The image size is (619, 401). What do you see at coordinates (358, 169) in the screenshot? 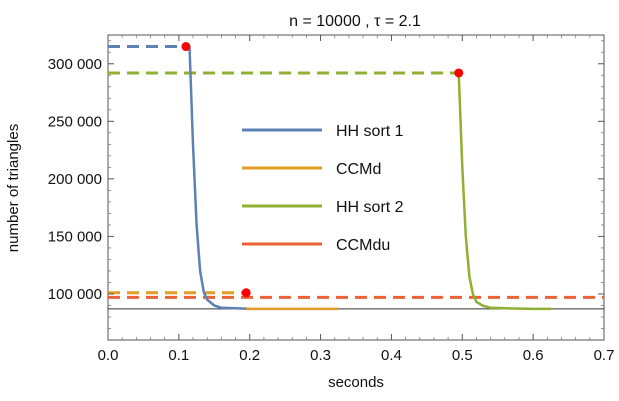
I see `legend-label: CCMd` at bounding box center [358, 169].